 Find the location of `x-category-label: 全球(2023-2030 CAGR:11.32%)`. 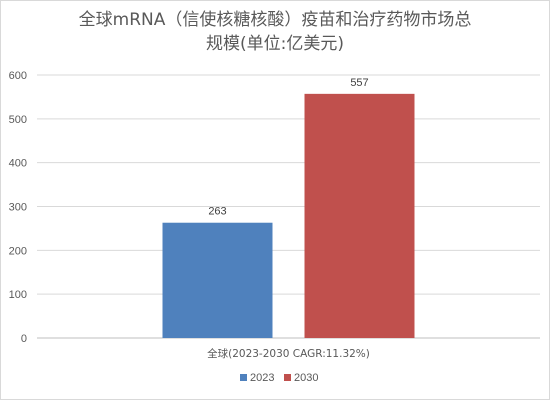

x-category-label: 全球(2023-2030 CAGR:11.32%) is located at coordinates (288, 353).